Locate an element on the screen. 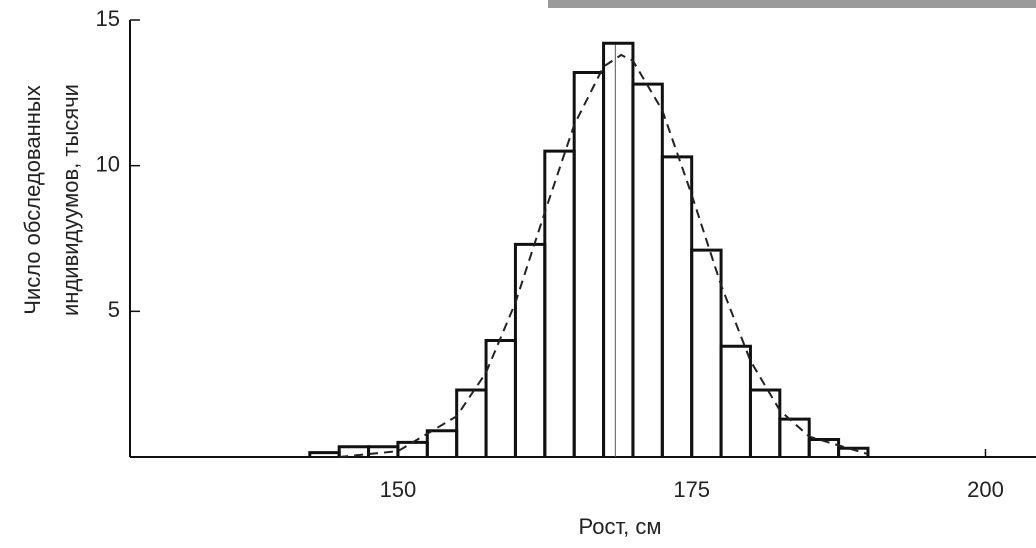  x-tick-label: 200 is located at coordinates (985, 489).